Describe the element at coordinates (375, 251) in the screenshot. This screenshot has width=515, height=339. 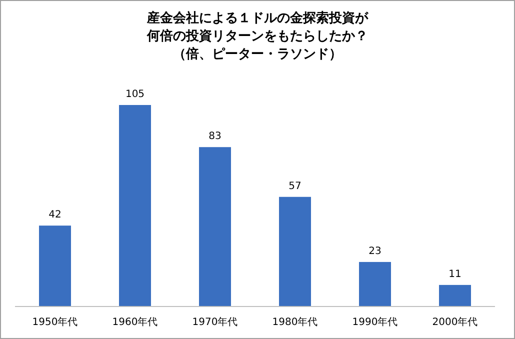
I see `data-label: 23` at that location.